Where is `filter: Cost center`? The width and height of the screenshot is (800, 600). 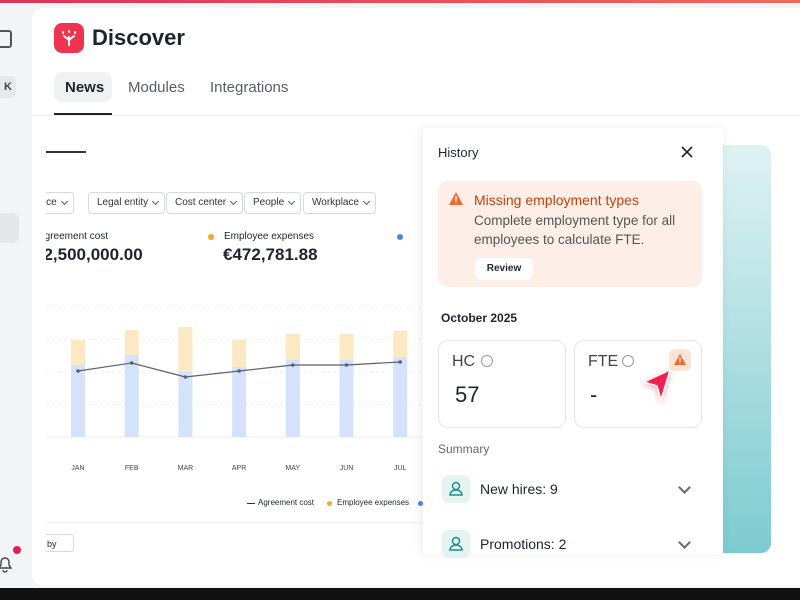 filter: Cost center is located at coordinates (205, 203).